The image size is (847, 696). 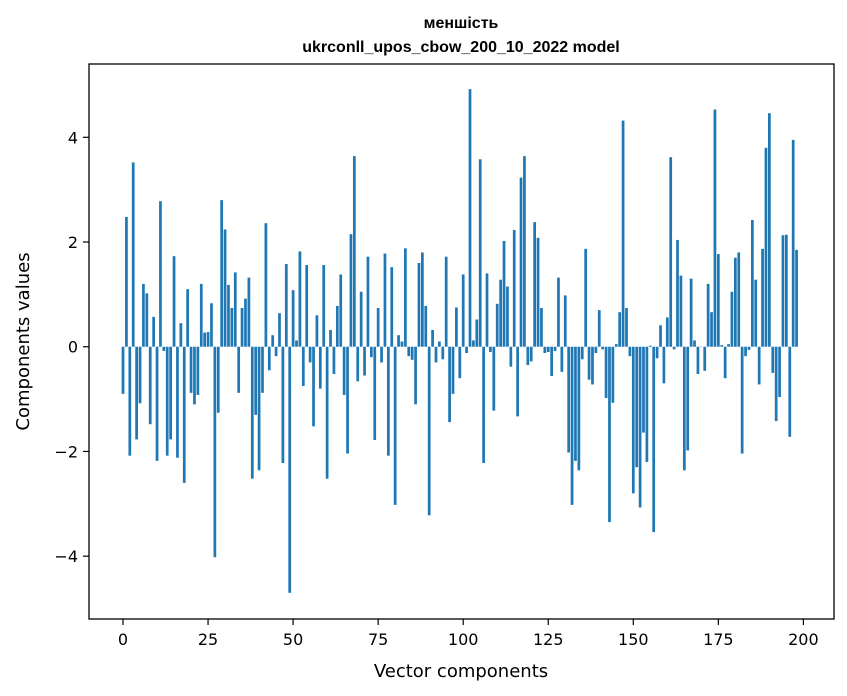 I want to click on x-tick-label: 0, so click(x=123, y=639).